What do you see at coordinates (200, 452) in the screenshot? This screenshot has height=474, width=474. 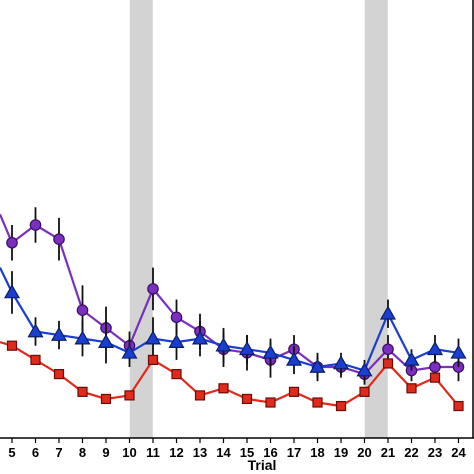 I see `x-tick-label-13: 13` at bounding box center [200, 452].